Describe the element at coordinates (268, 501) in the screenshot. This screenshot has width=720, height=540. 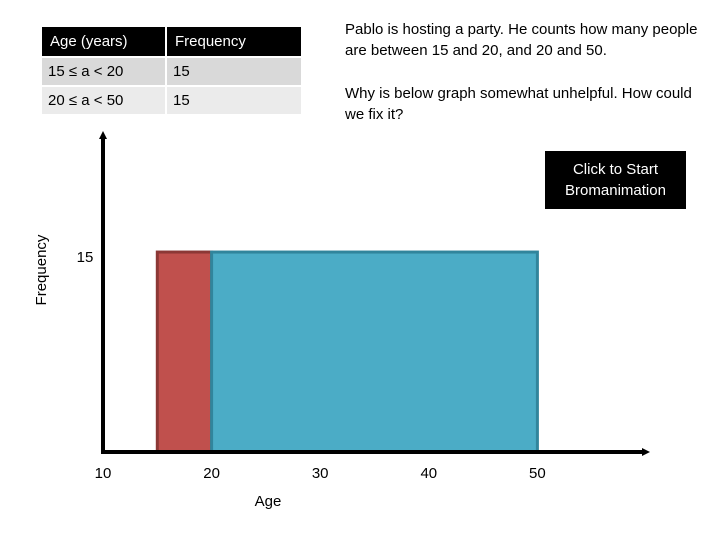
I see `x-axis-title: Age` at that location.